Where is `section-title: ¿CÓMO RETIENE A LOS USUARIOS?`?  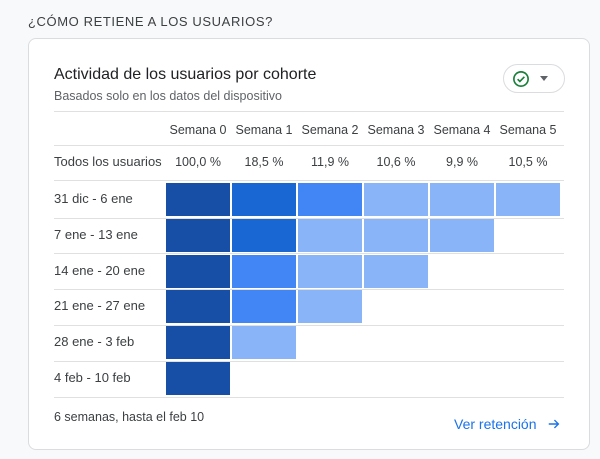
section-title: ¿CÓMO RETIENE A LOS USUARIOS? is located at coordinates (150, 21).